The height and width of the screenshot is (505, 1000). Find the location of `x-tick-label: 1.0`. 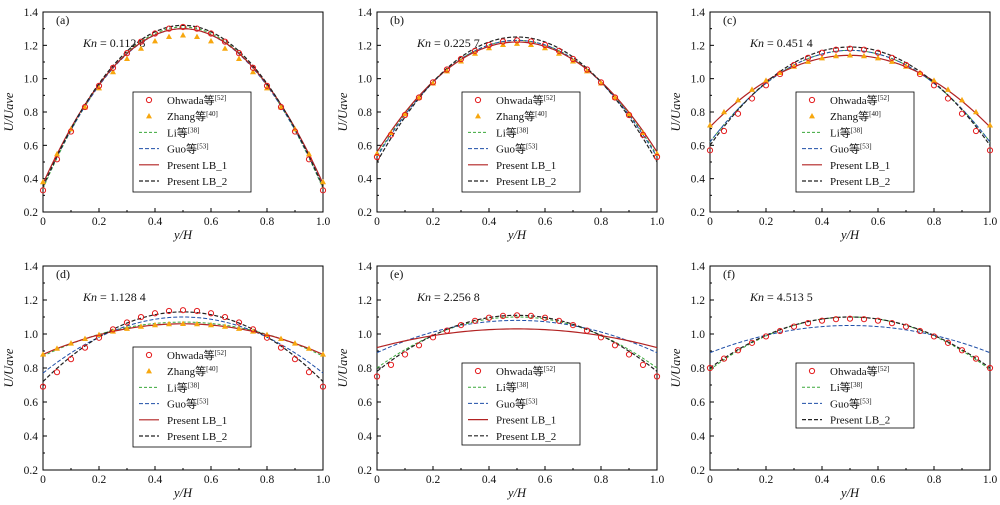

x-tick-label: 1.0 is located at coordinates (657, 222).